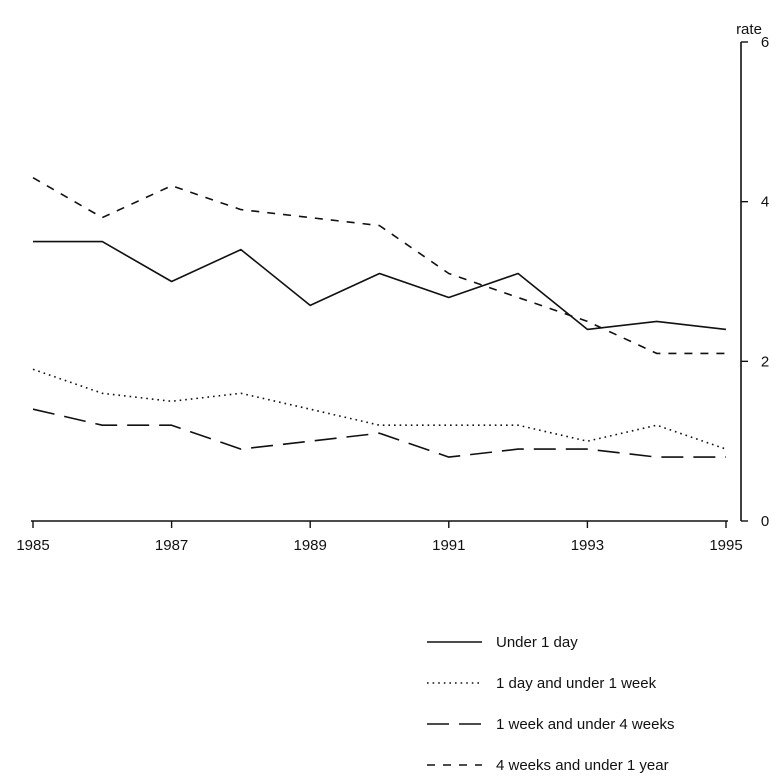  I want to click on legend-label: Under 1 day, so click(537, 642).